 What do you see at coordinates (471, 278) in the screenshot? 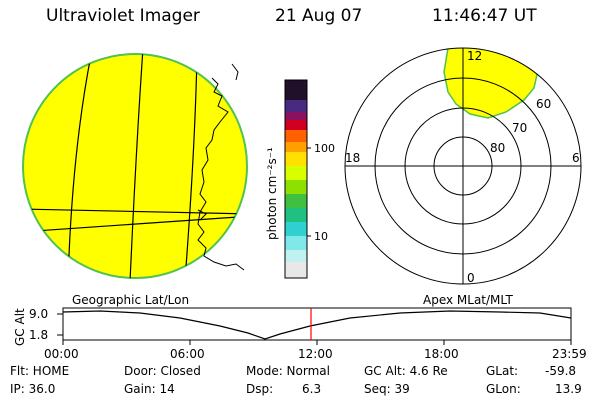
I see `mlt-label-0: 0` at bounding box center [471, 278].